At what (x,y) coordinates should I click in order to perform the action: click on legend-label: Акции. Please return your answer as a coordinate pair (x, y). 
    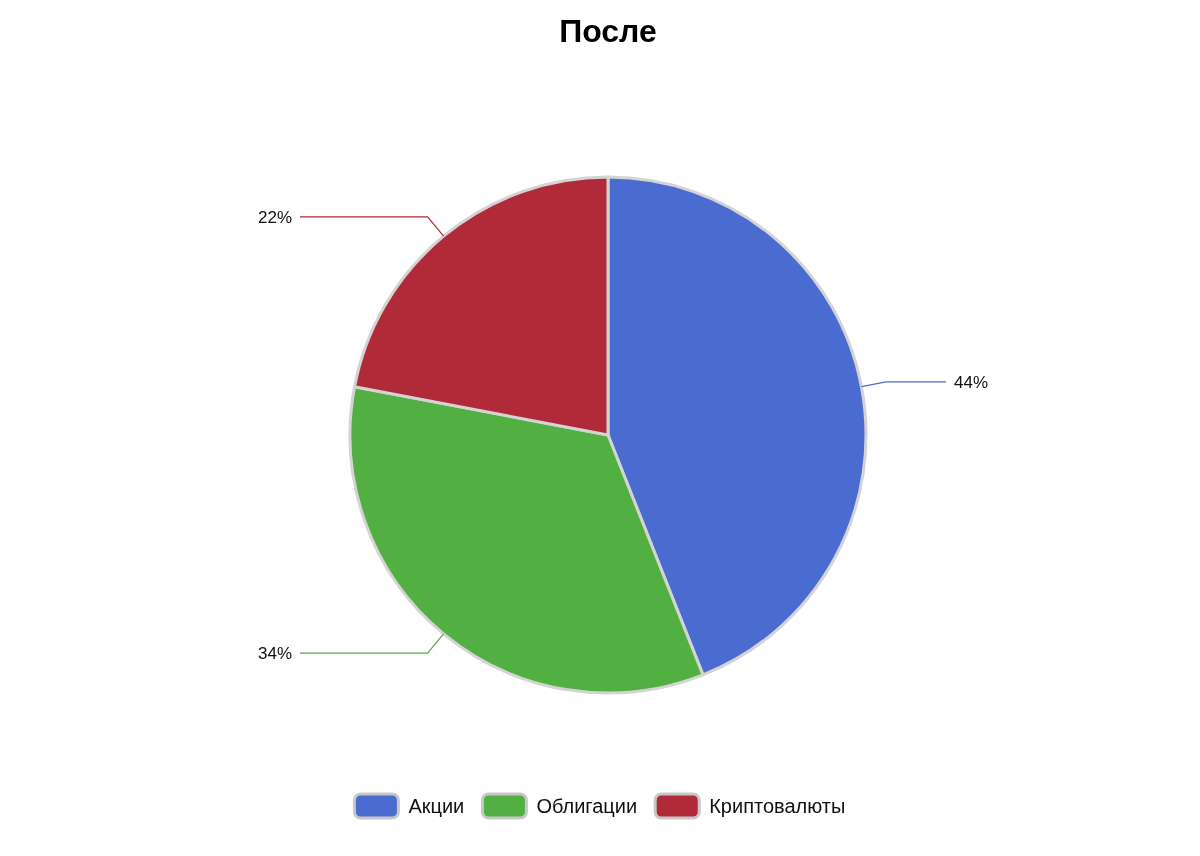
    Looking at the image, I should click on (436, 806).